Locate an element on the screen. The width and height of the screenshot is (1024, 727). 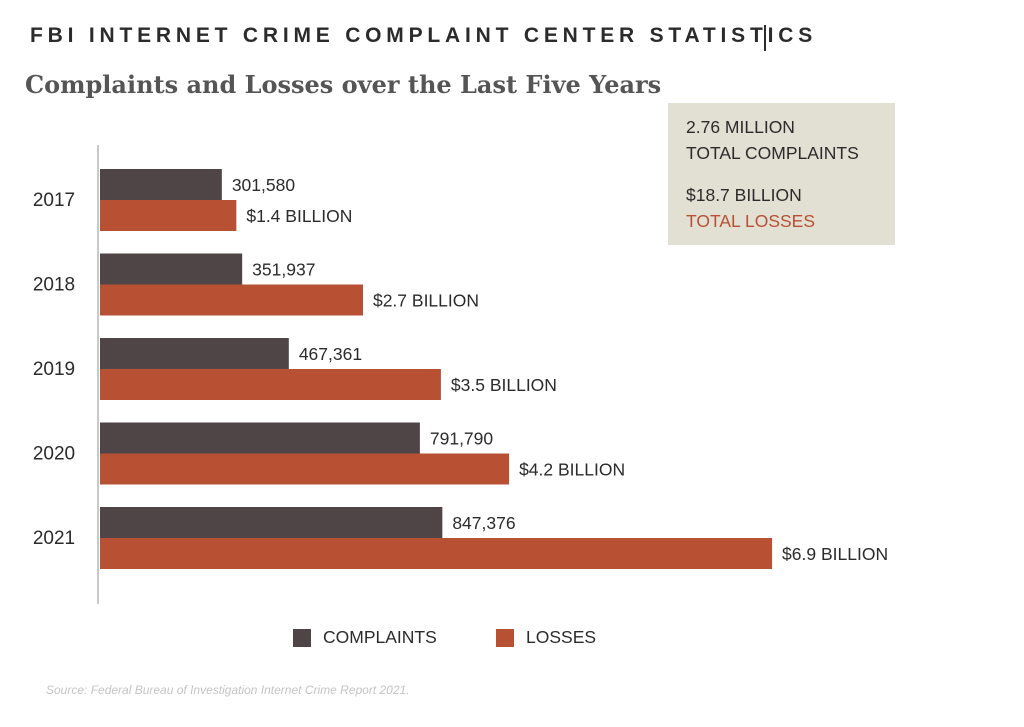
complaints-data-label: 847,376 is located at coordinates (483, 523).